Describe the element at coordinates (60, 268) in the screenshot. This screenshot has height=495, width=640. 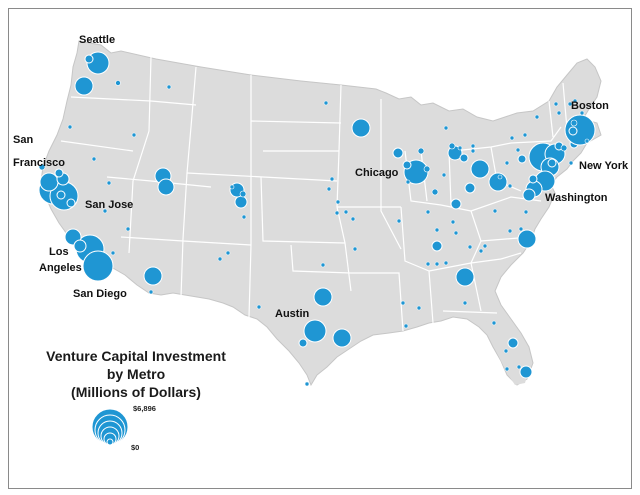
I see `city-label-los-angeles-line2: Angeles` at that location.